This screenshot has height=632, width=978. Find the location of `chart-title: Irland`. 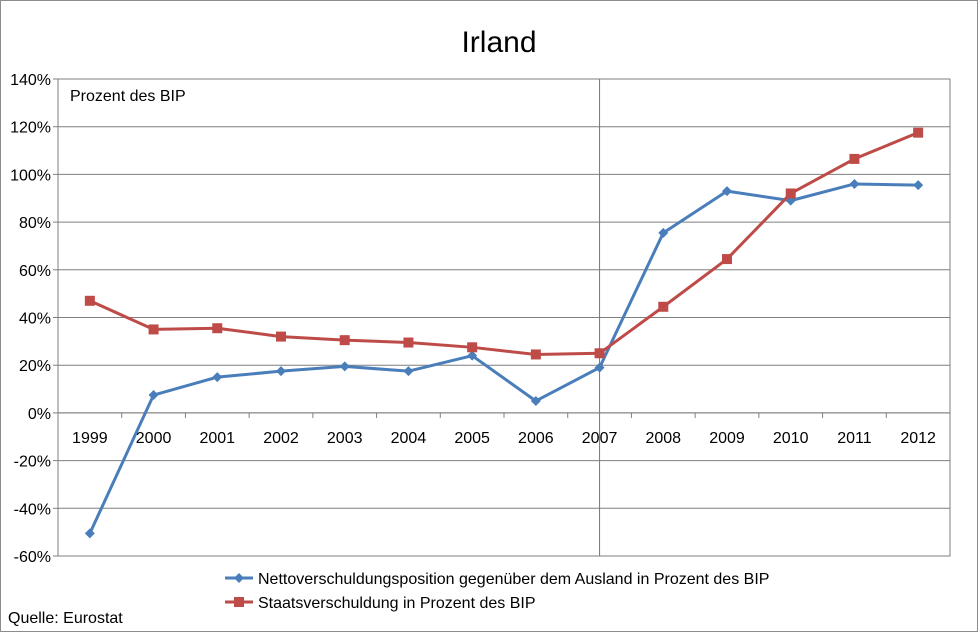

chart-title: Irland is located at coordinates (498, 42).